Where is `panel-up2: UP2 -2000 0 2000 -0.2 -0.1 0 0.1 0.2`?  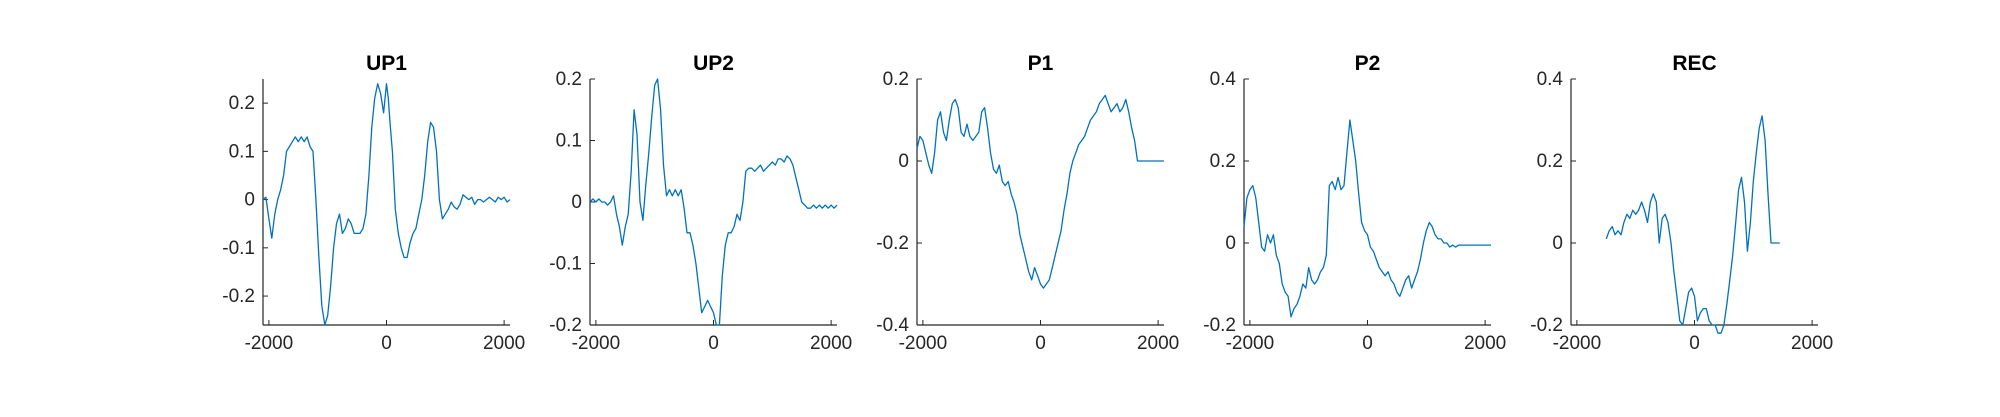 panel-up2: UP2 -2000 0 2000 -0.2 -0.1 0 0.1 0.2 is located at coordinates (700, 203).